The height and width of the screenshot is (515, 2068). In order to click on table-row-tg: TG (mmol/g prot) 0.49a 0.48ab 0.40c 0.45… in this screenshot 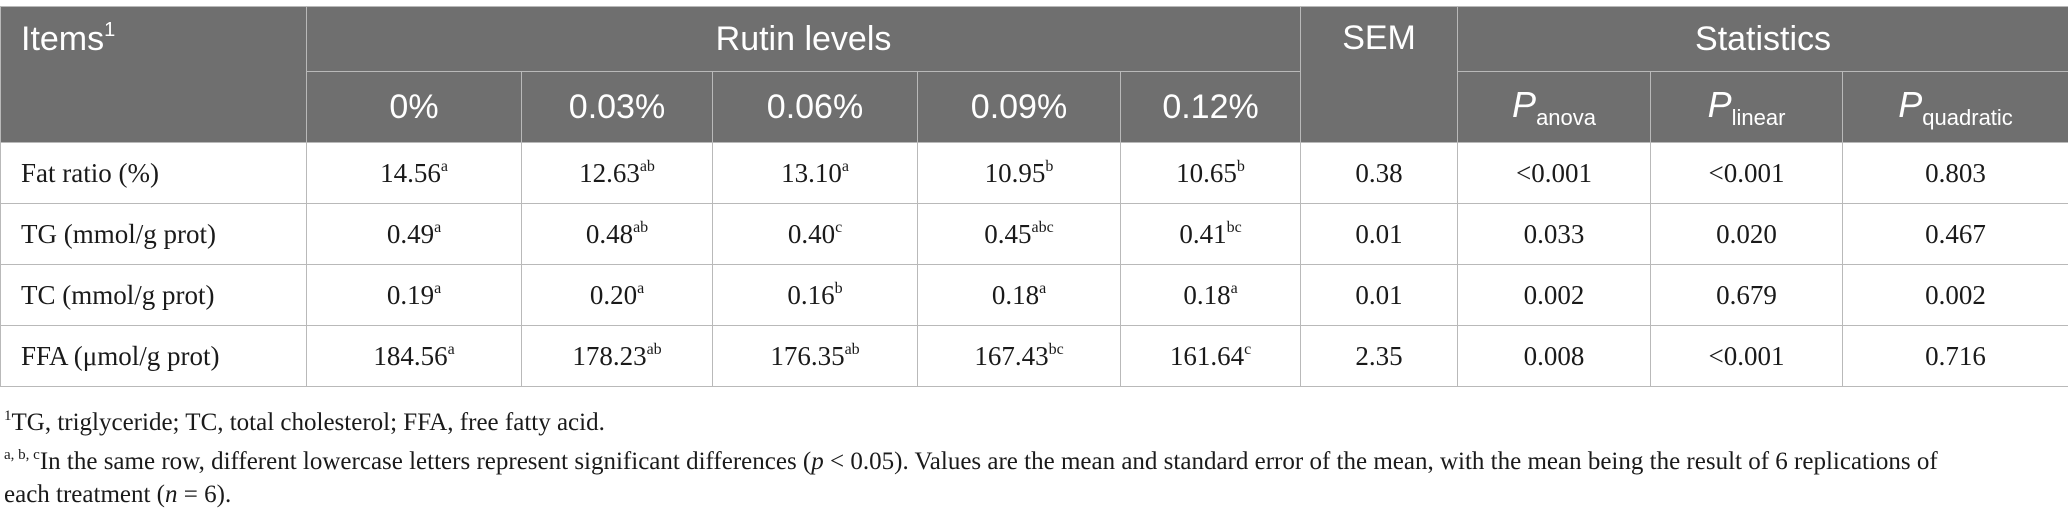, I will do `click(1034, 234)`.